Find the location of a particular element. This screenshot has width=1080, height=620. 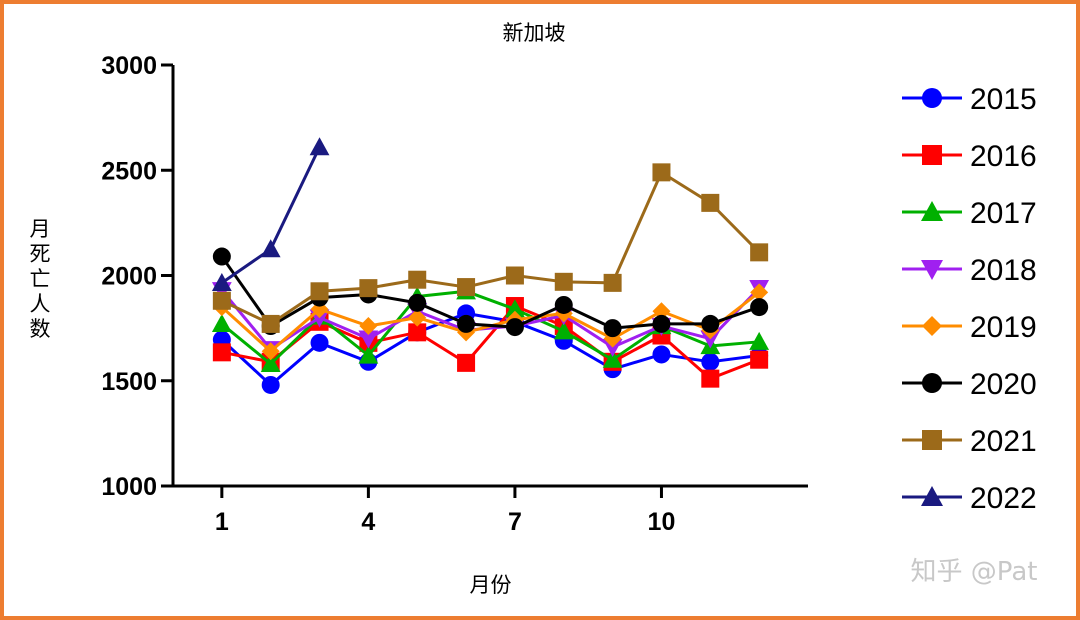

series-2022 is located at coordinates (270, 214).